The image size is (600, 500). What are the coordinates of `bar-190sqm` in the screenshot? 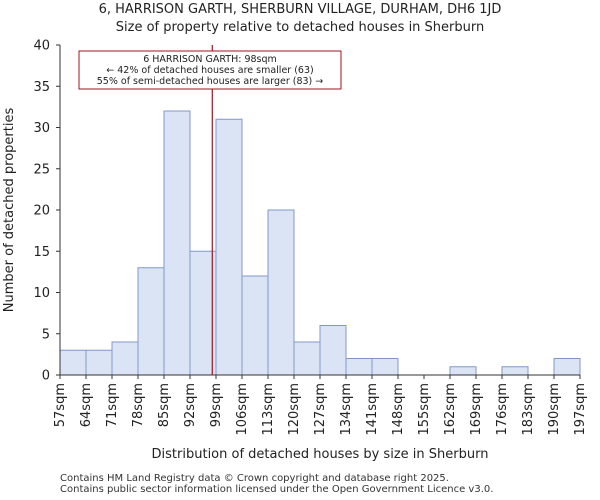 It's located at (567, 367).